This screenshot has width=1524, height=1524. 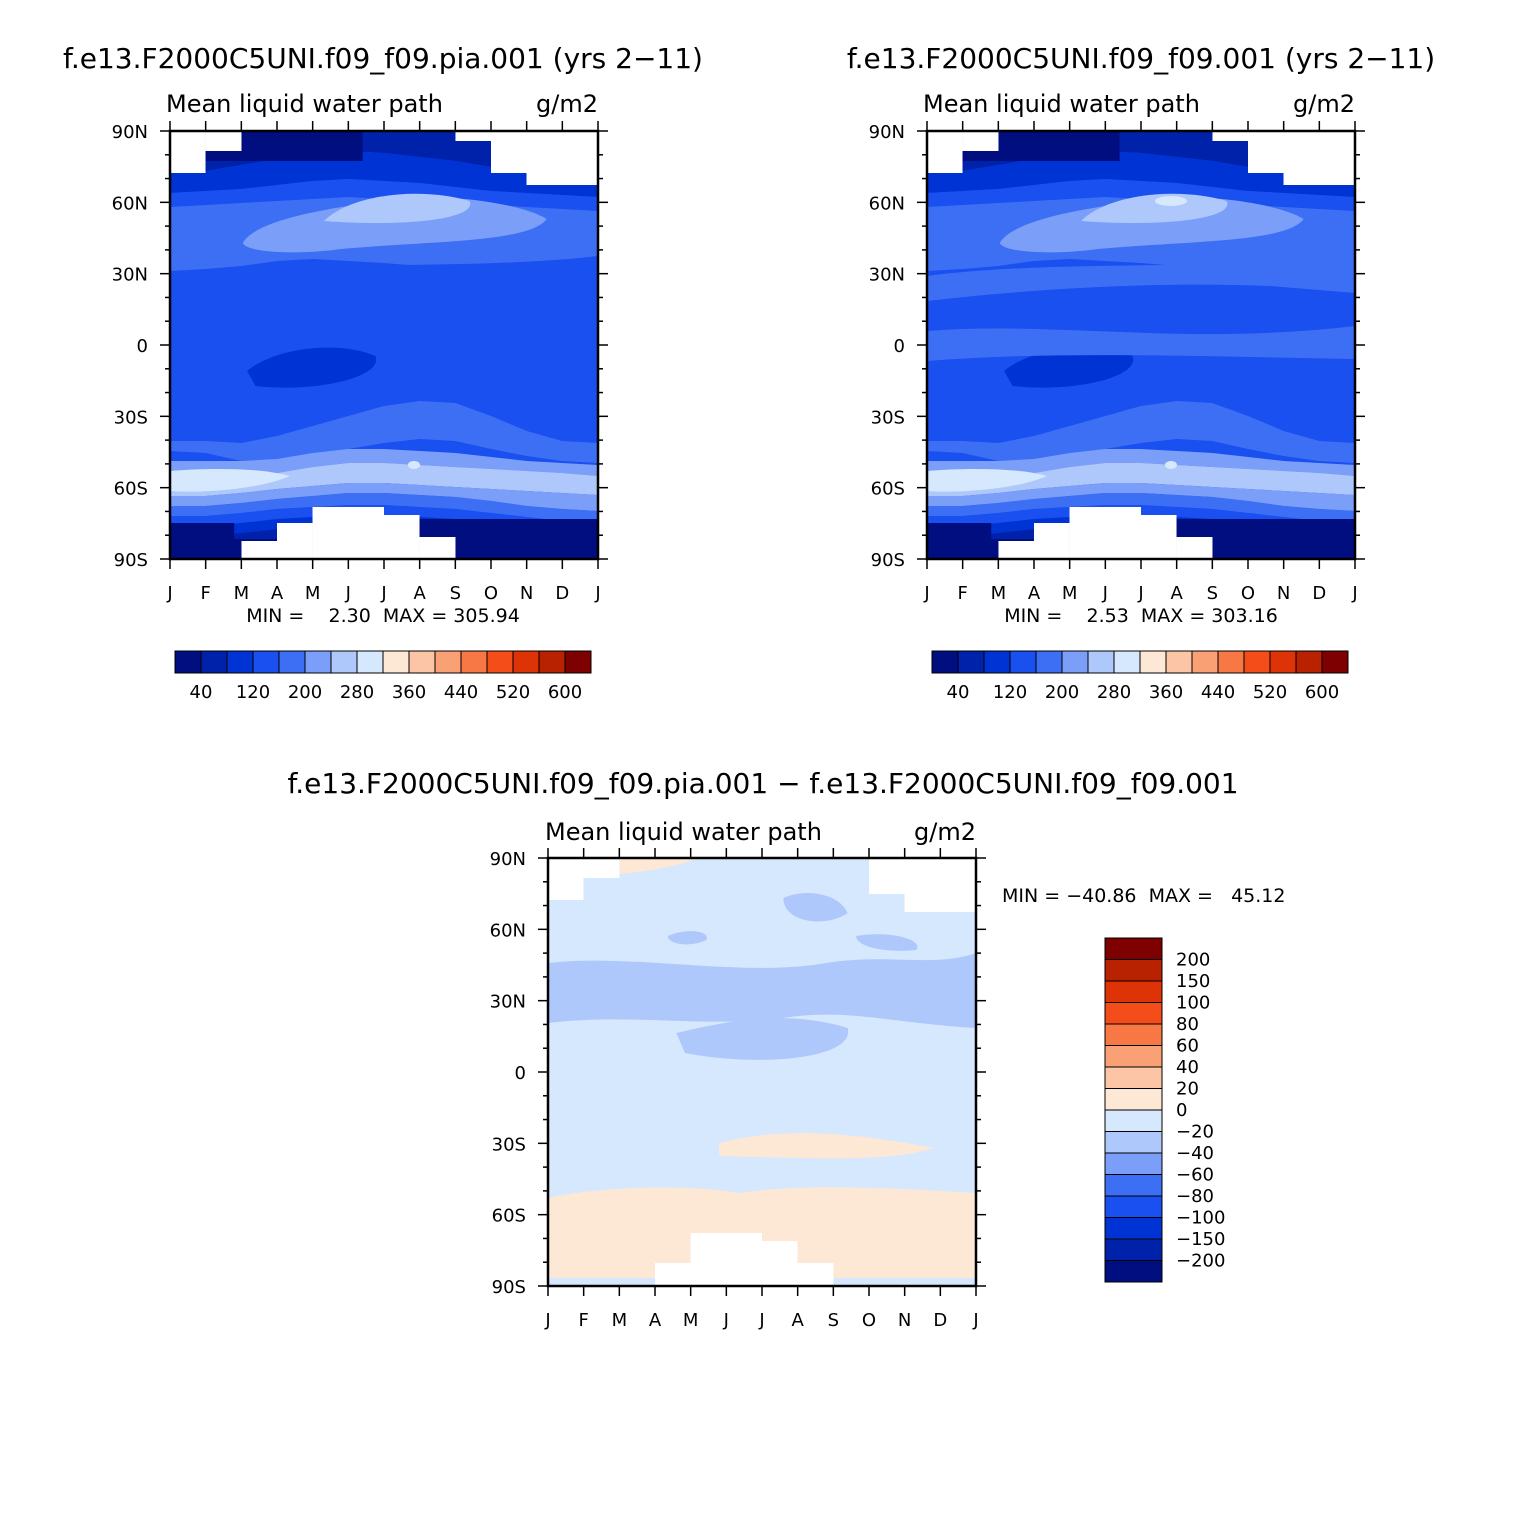 I want to click on y-tick-label: 30N, so click(x=130, y=275).